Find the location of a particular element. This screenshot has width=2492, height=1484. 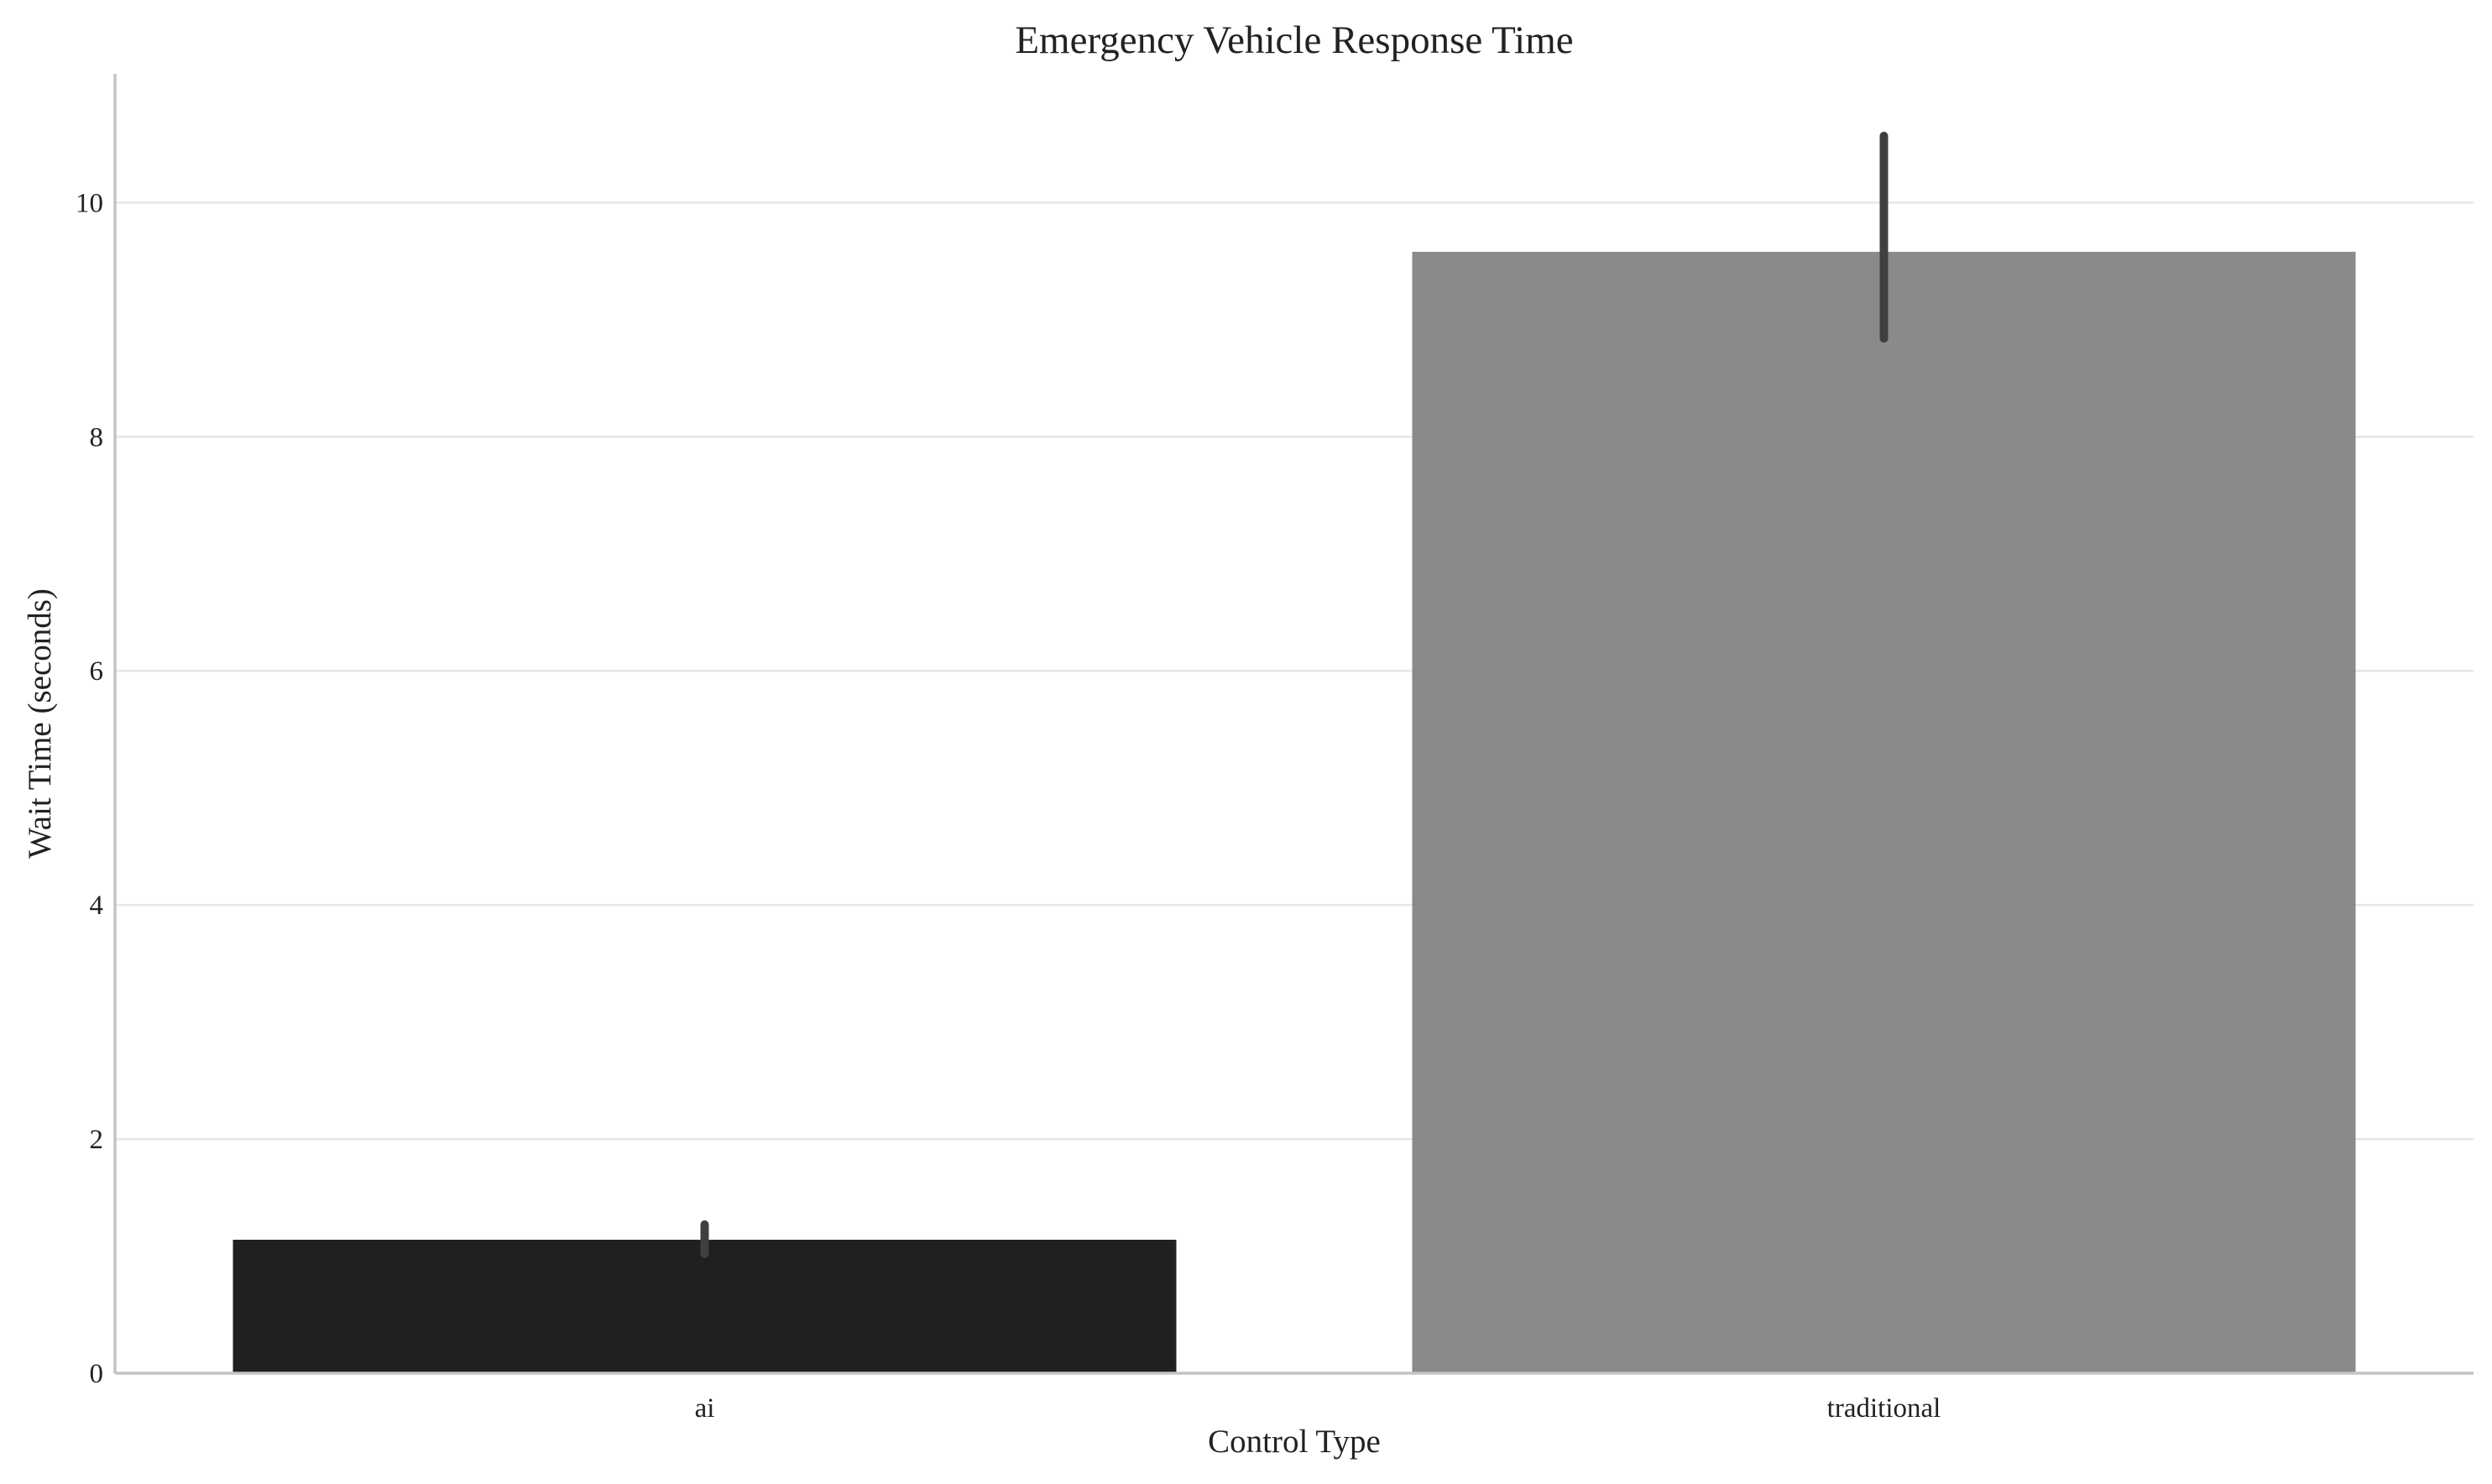

x-tick-labels: ai traditional is located at coordinates (1318, 1408).